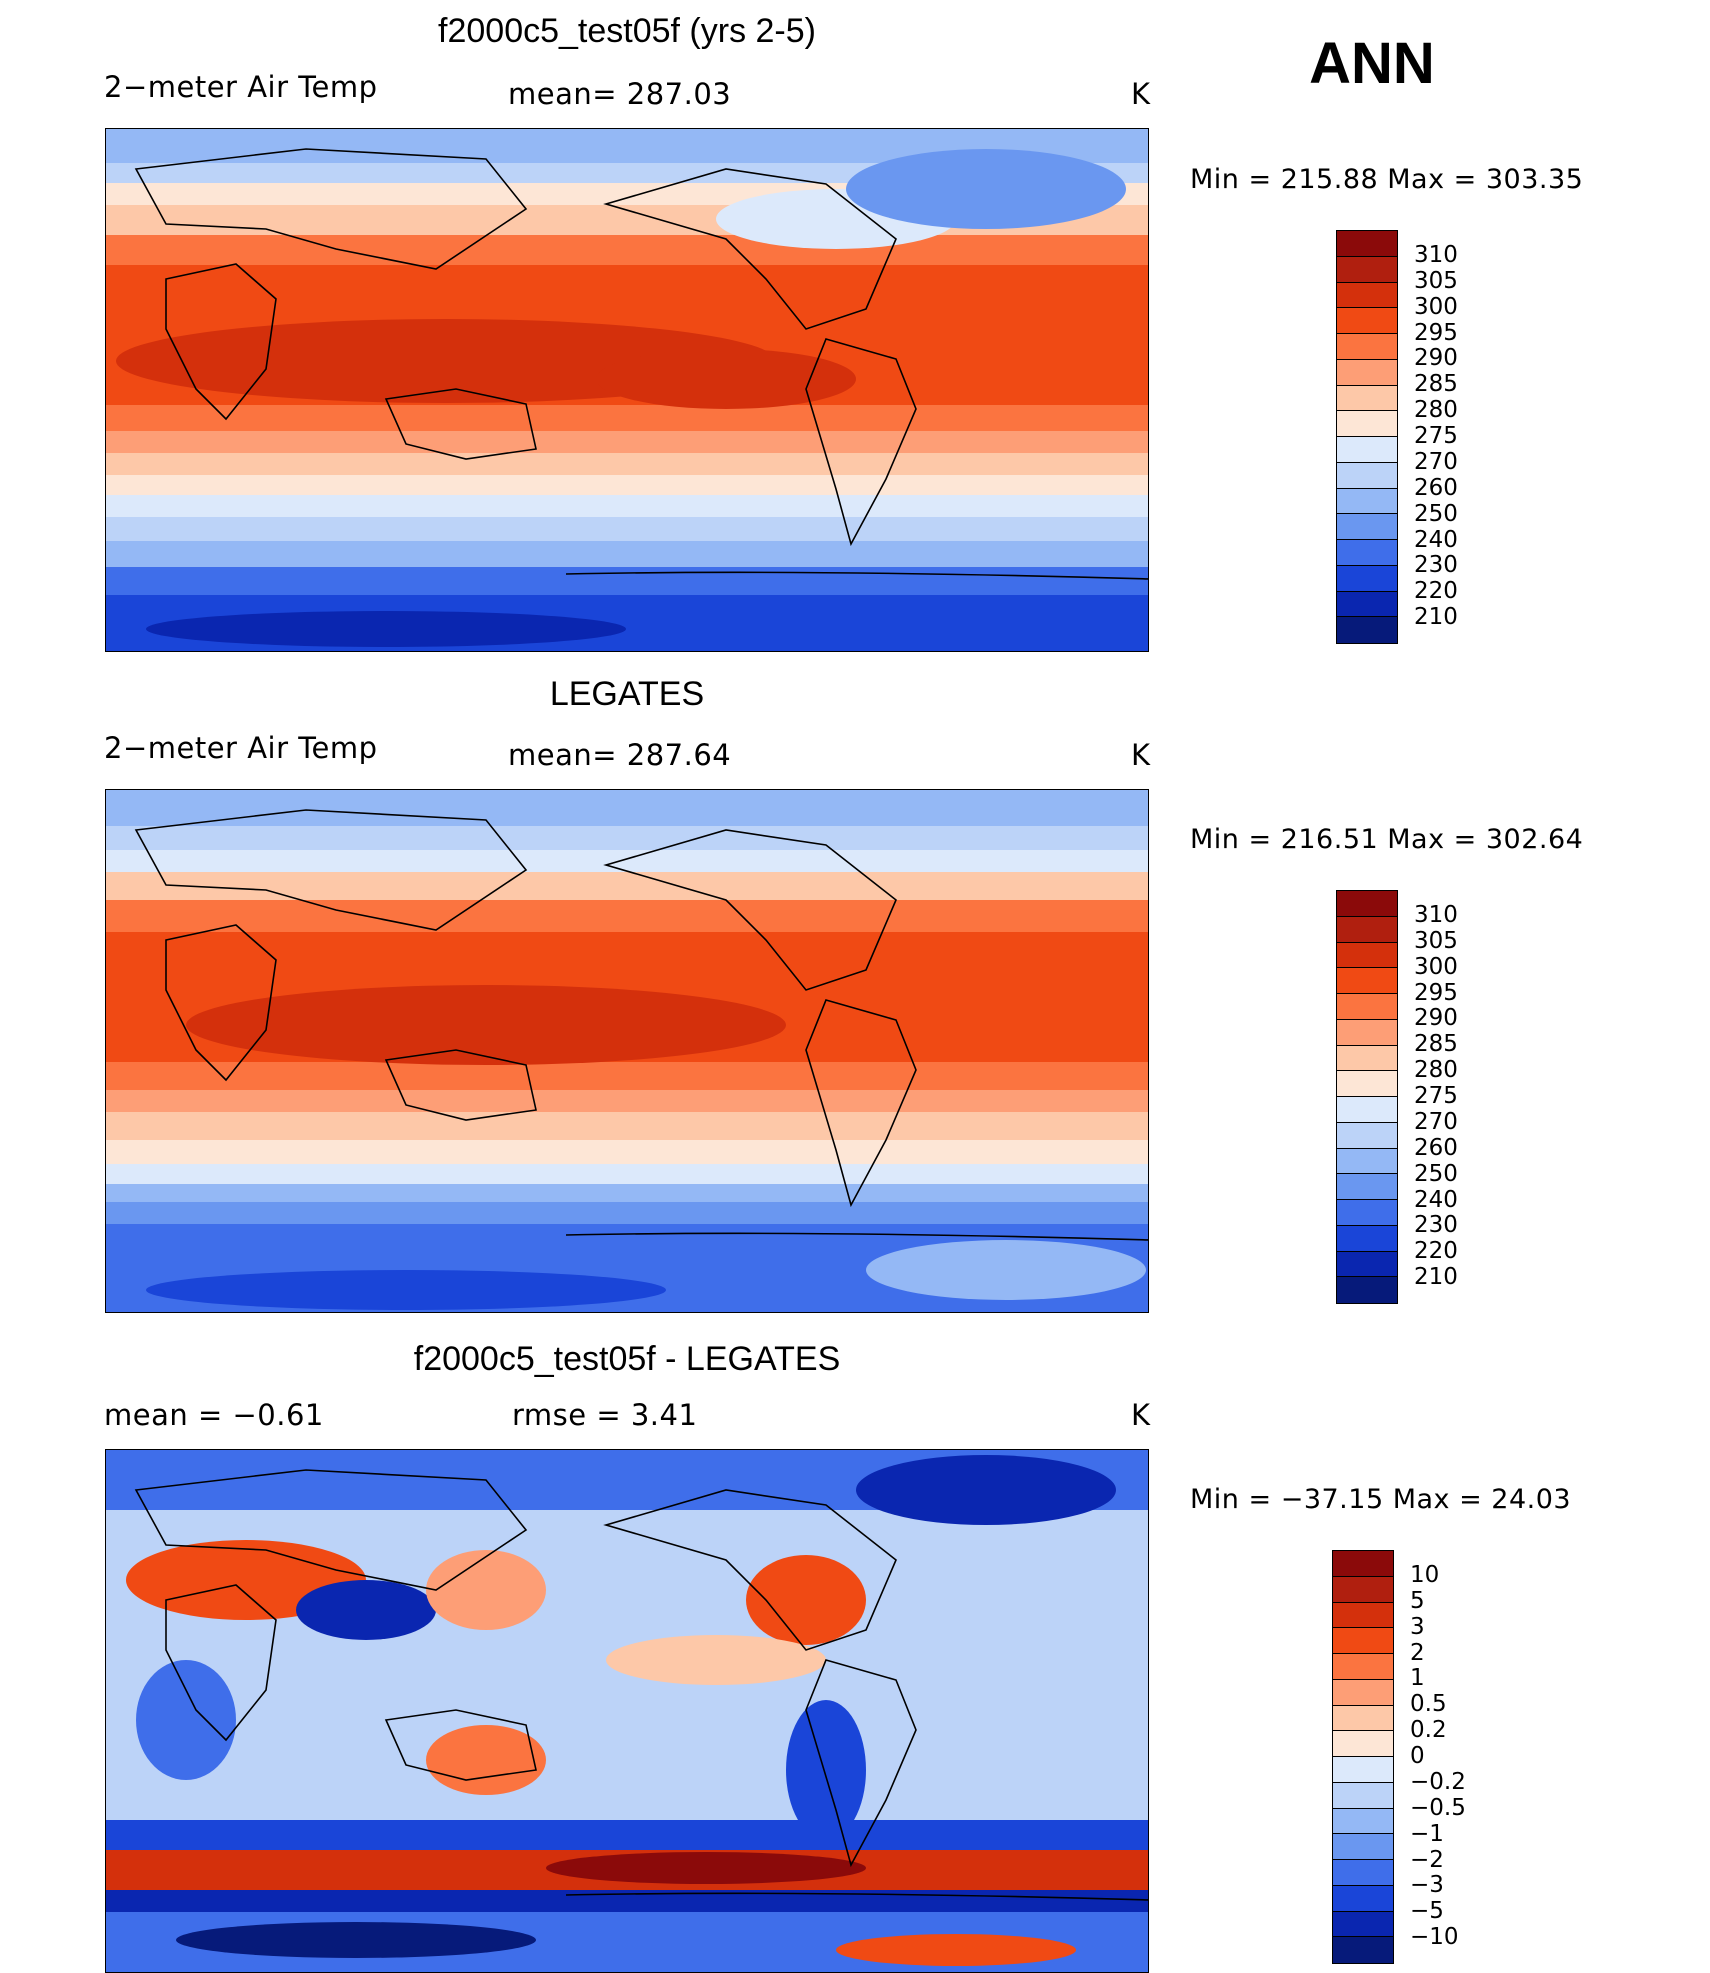 This screenshot has height=1973, width=1710. Describe the element at coordinates (620, 94) in the screenshot. I see `panel1-mean-label: mean= 287.03` at that location.